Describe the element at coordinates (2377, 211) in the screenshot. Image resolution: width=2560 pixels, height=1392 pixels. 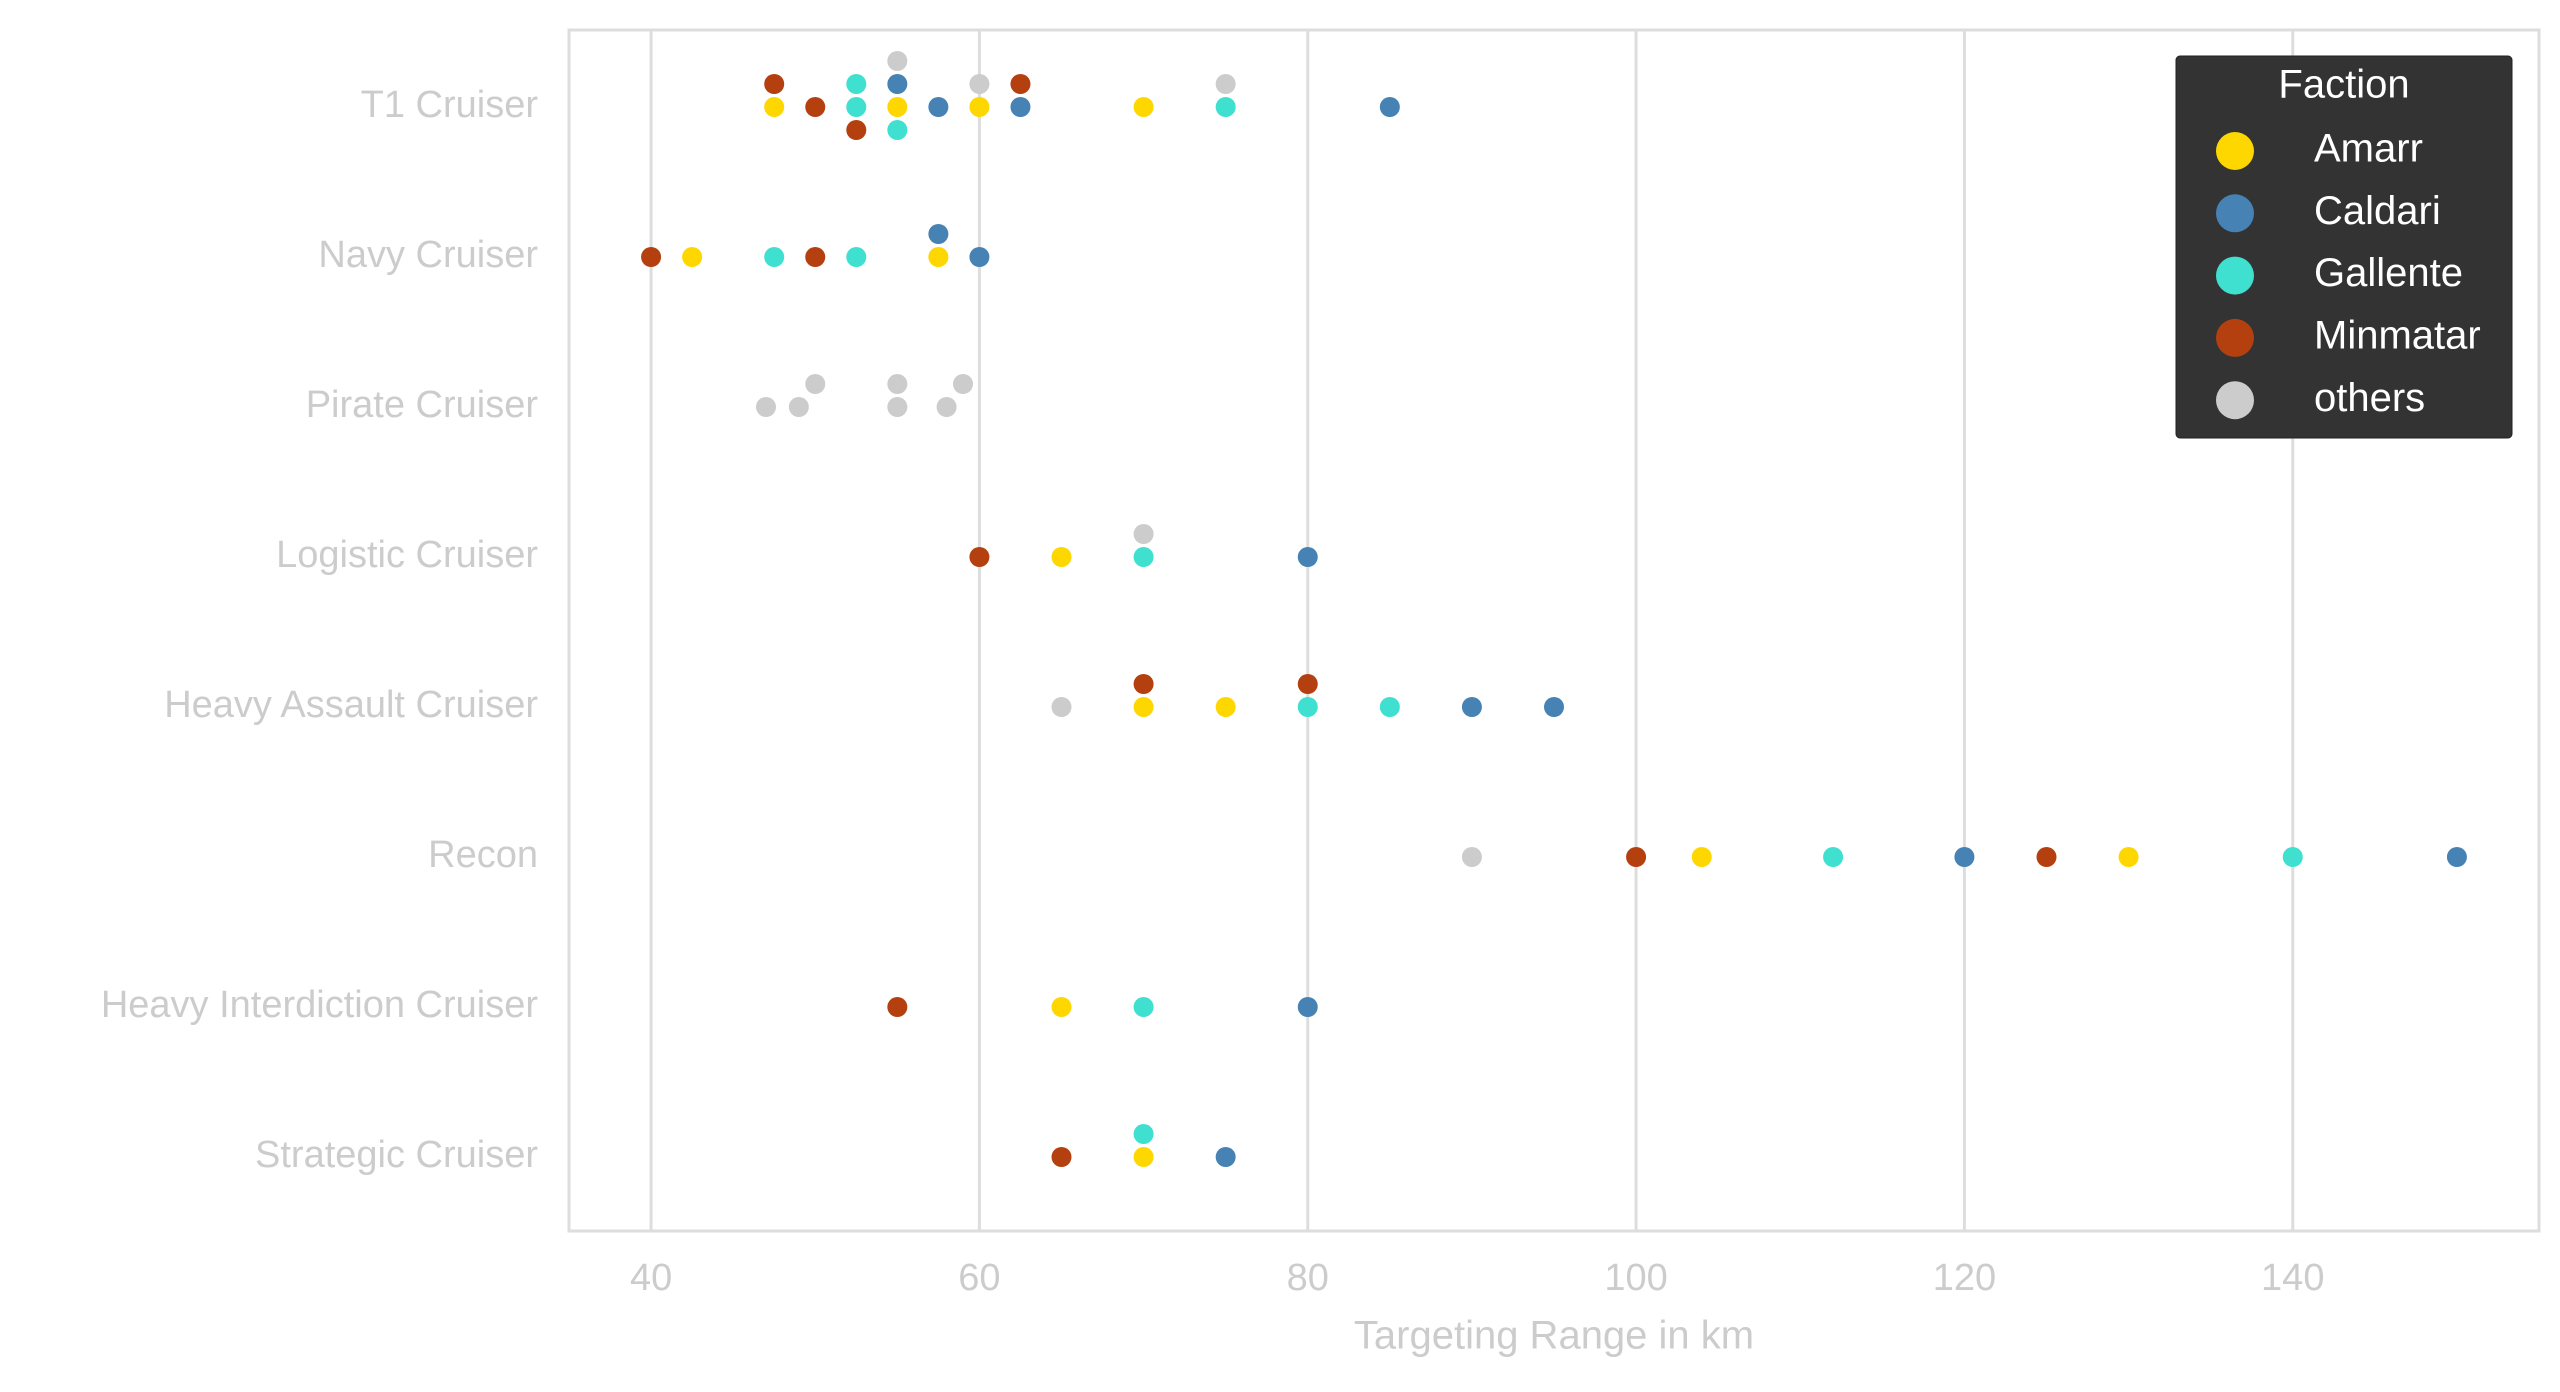
I see `legend-label: Caldari` at that location.